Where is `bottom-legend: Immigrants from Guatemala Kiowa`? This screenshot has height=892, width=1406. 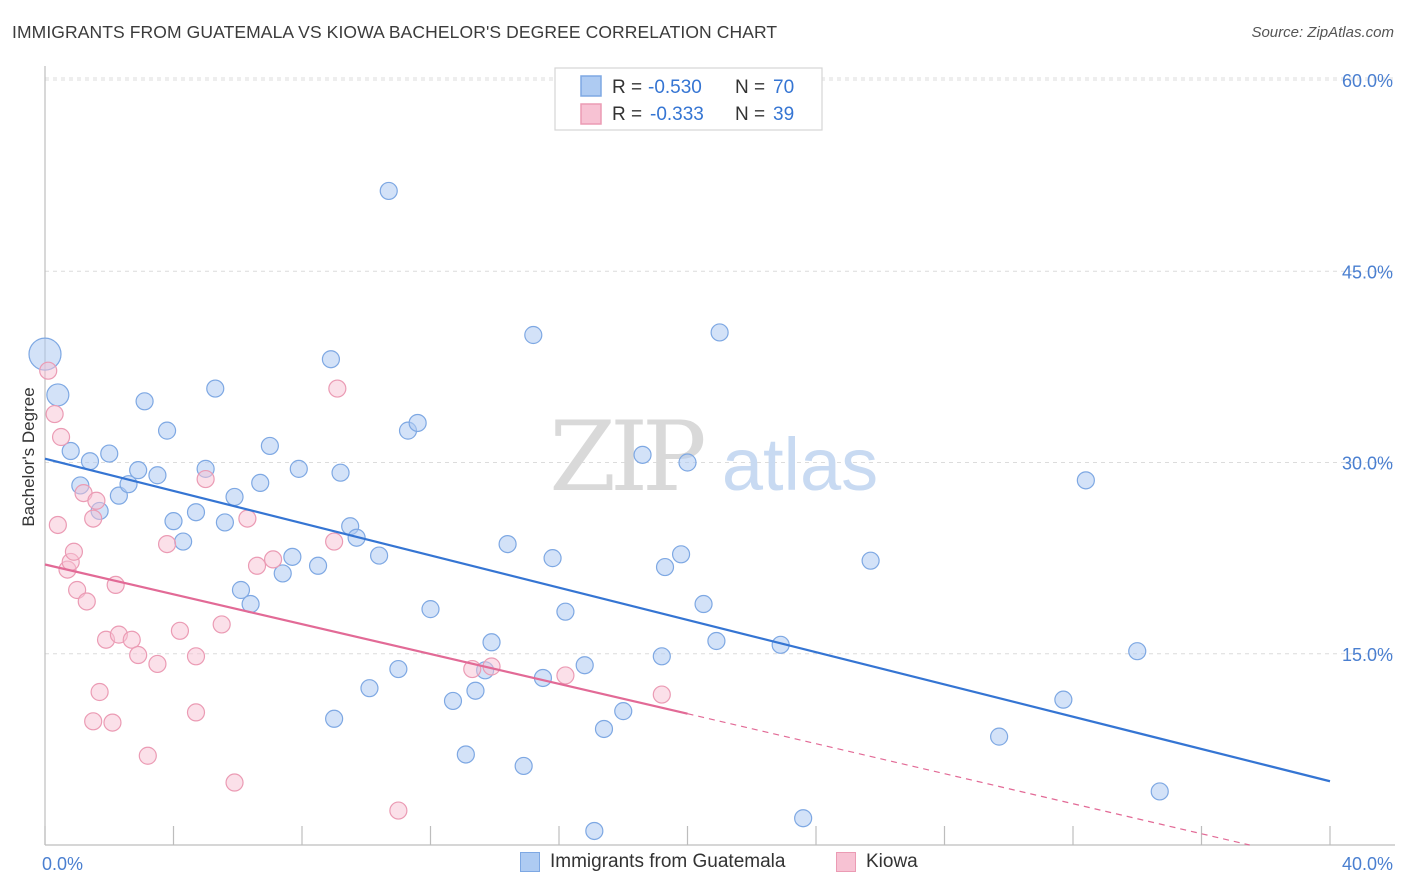 bottom-legend: Immigrants from Guatemala Kiowa is located at coordinates (703, 865).